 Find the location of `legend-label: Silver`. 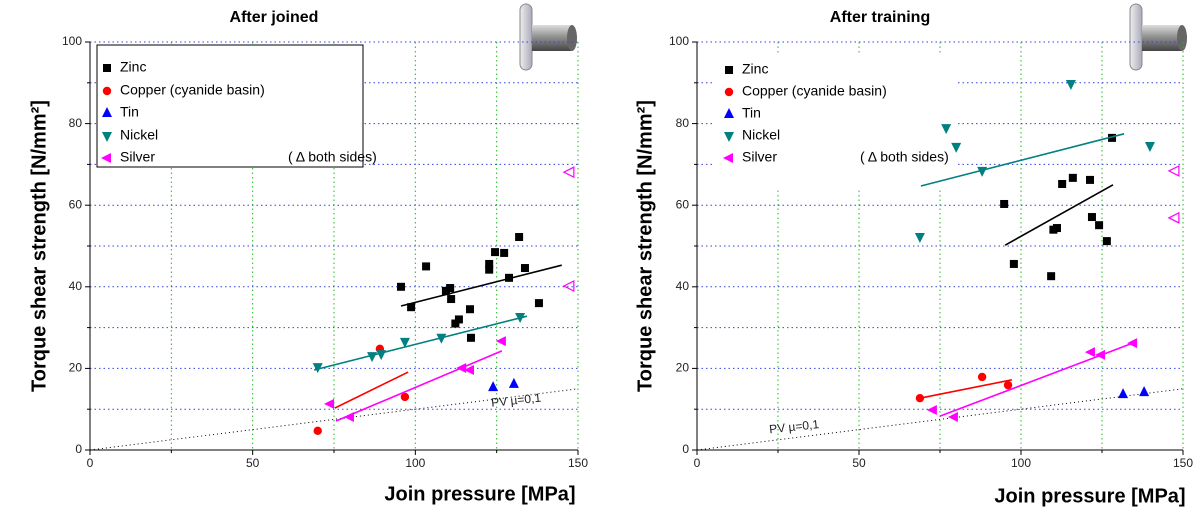

legend-label: Silver is located at coordinates (137, 157).